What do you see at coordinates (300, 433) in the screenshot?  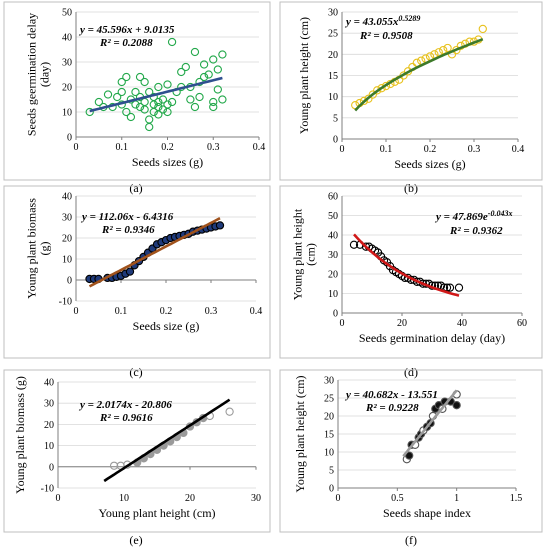 I see `y-axis-label: Young plant height (cm)` at bounding box center [300, 433].